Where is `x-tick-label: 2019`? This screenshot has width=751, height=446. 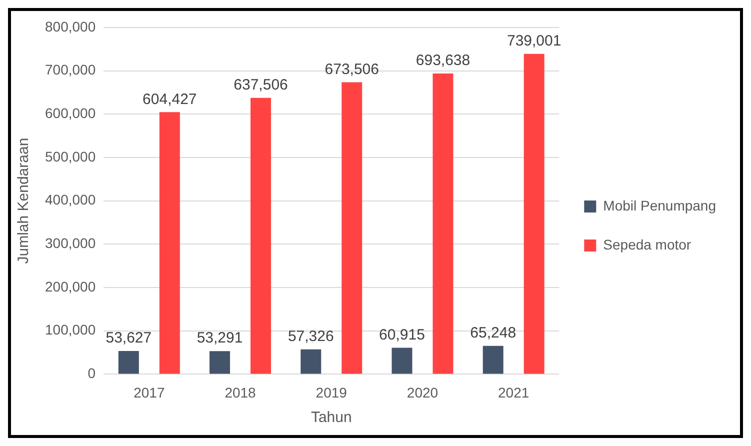
x-tick-label: 2019 is located at coordinates (332, 392).